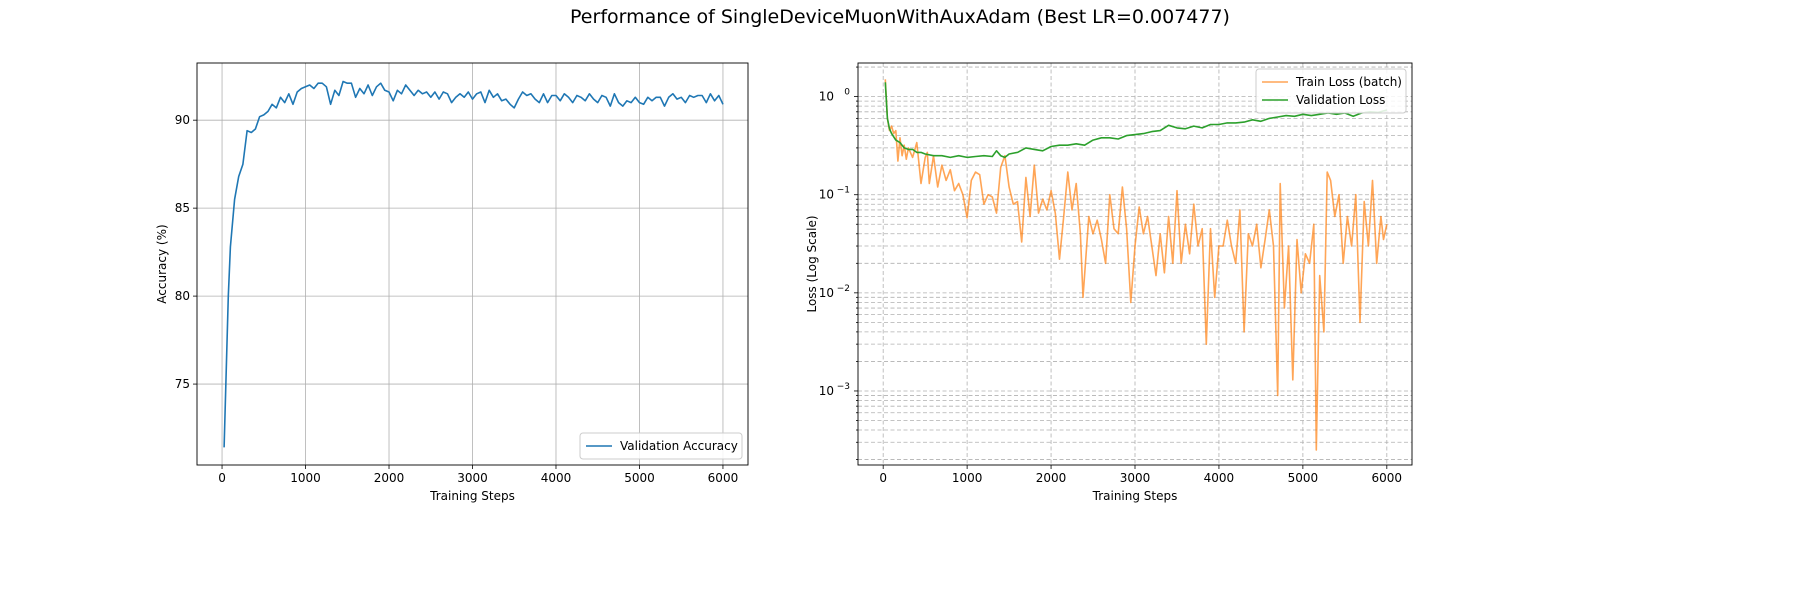  I want to click on y-tick-label: 75, so click(182, 384).